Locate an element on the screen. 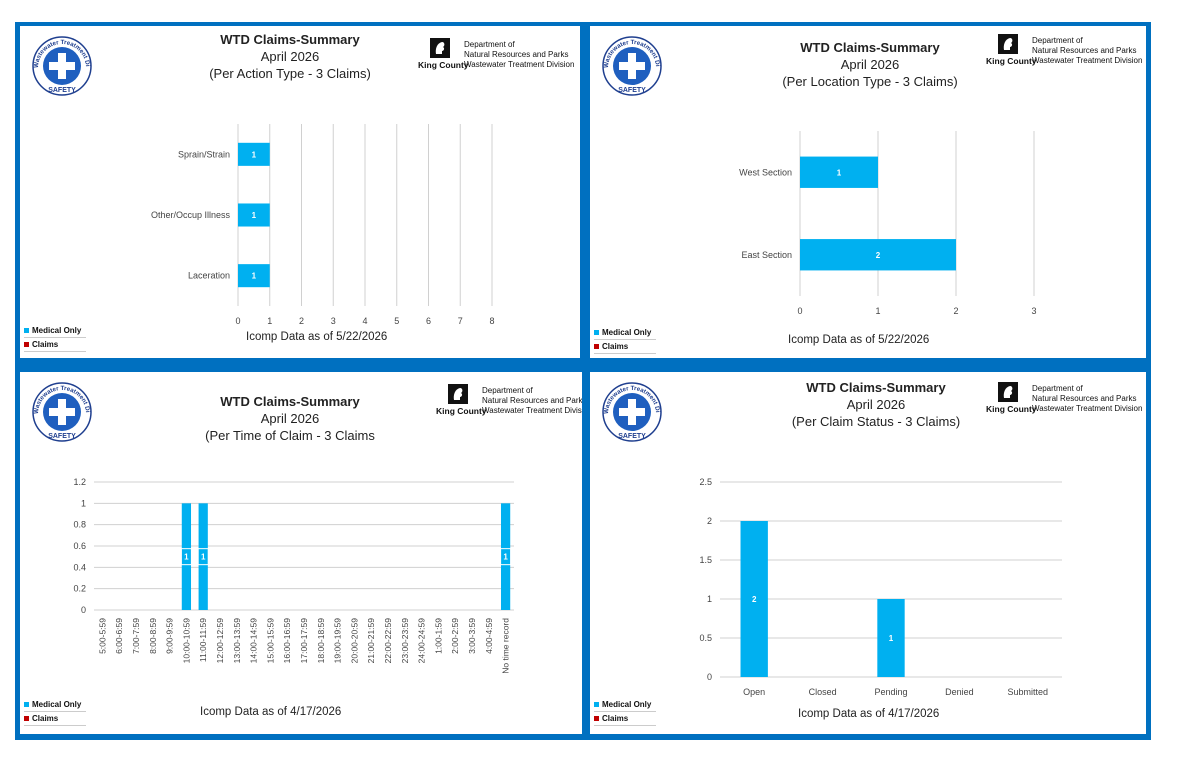 The height and width of the screenshot is (770, 1180). x-tick-label: 4 is located at coordinates (364, 321).